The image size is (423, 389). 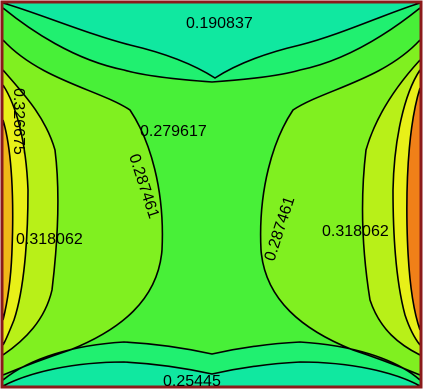 I want to click on contour-label-top: 0.190837, so click(x=219, y=23).